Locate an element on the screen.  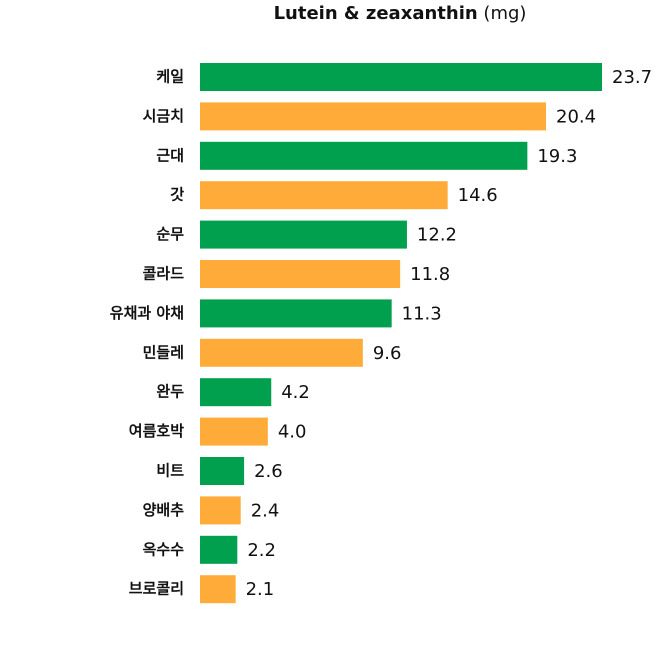
category-label: 여름호박 is located at coordinates (156, 431).